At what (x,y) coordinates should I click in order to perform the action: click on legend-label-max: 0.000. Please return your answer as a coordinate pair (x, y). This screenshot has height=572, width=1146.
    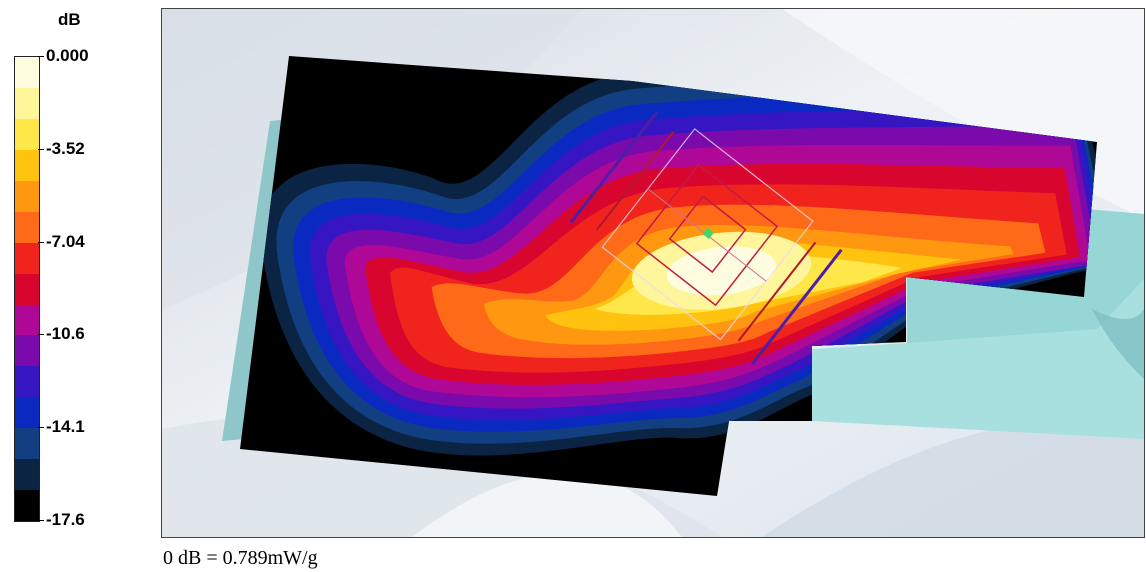
    Looking at the image, I should click on (67, 55).